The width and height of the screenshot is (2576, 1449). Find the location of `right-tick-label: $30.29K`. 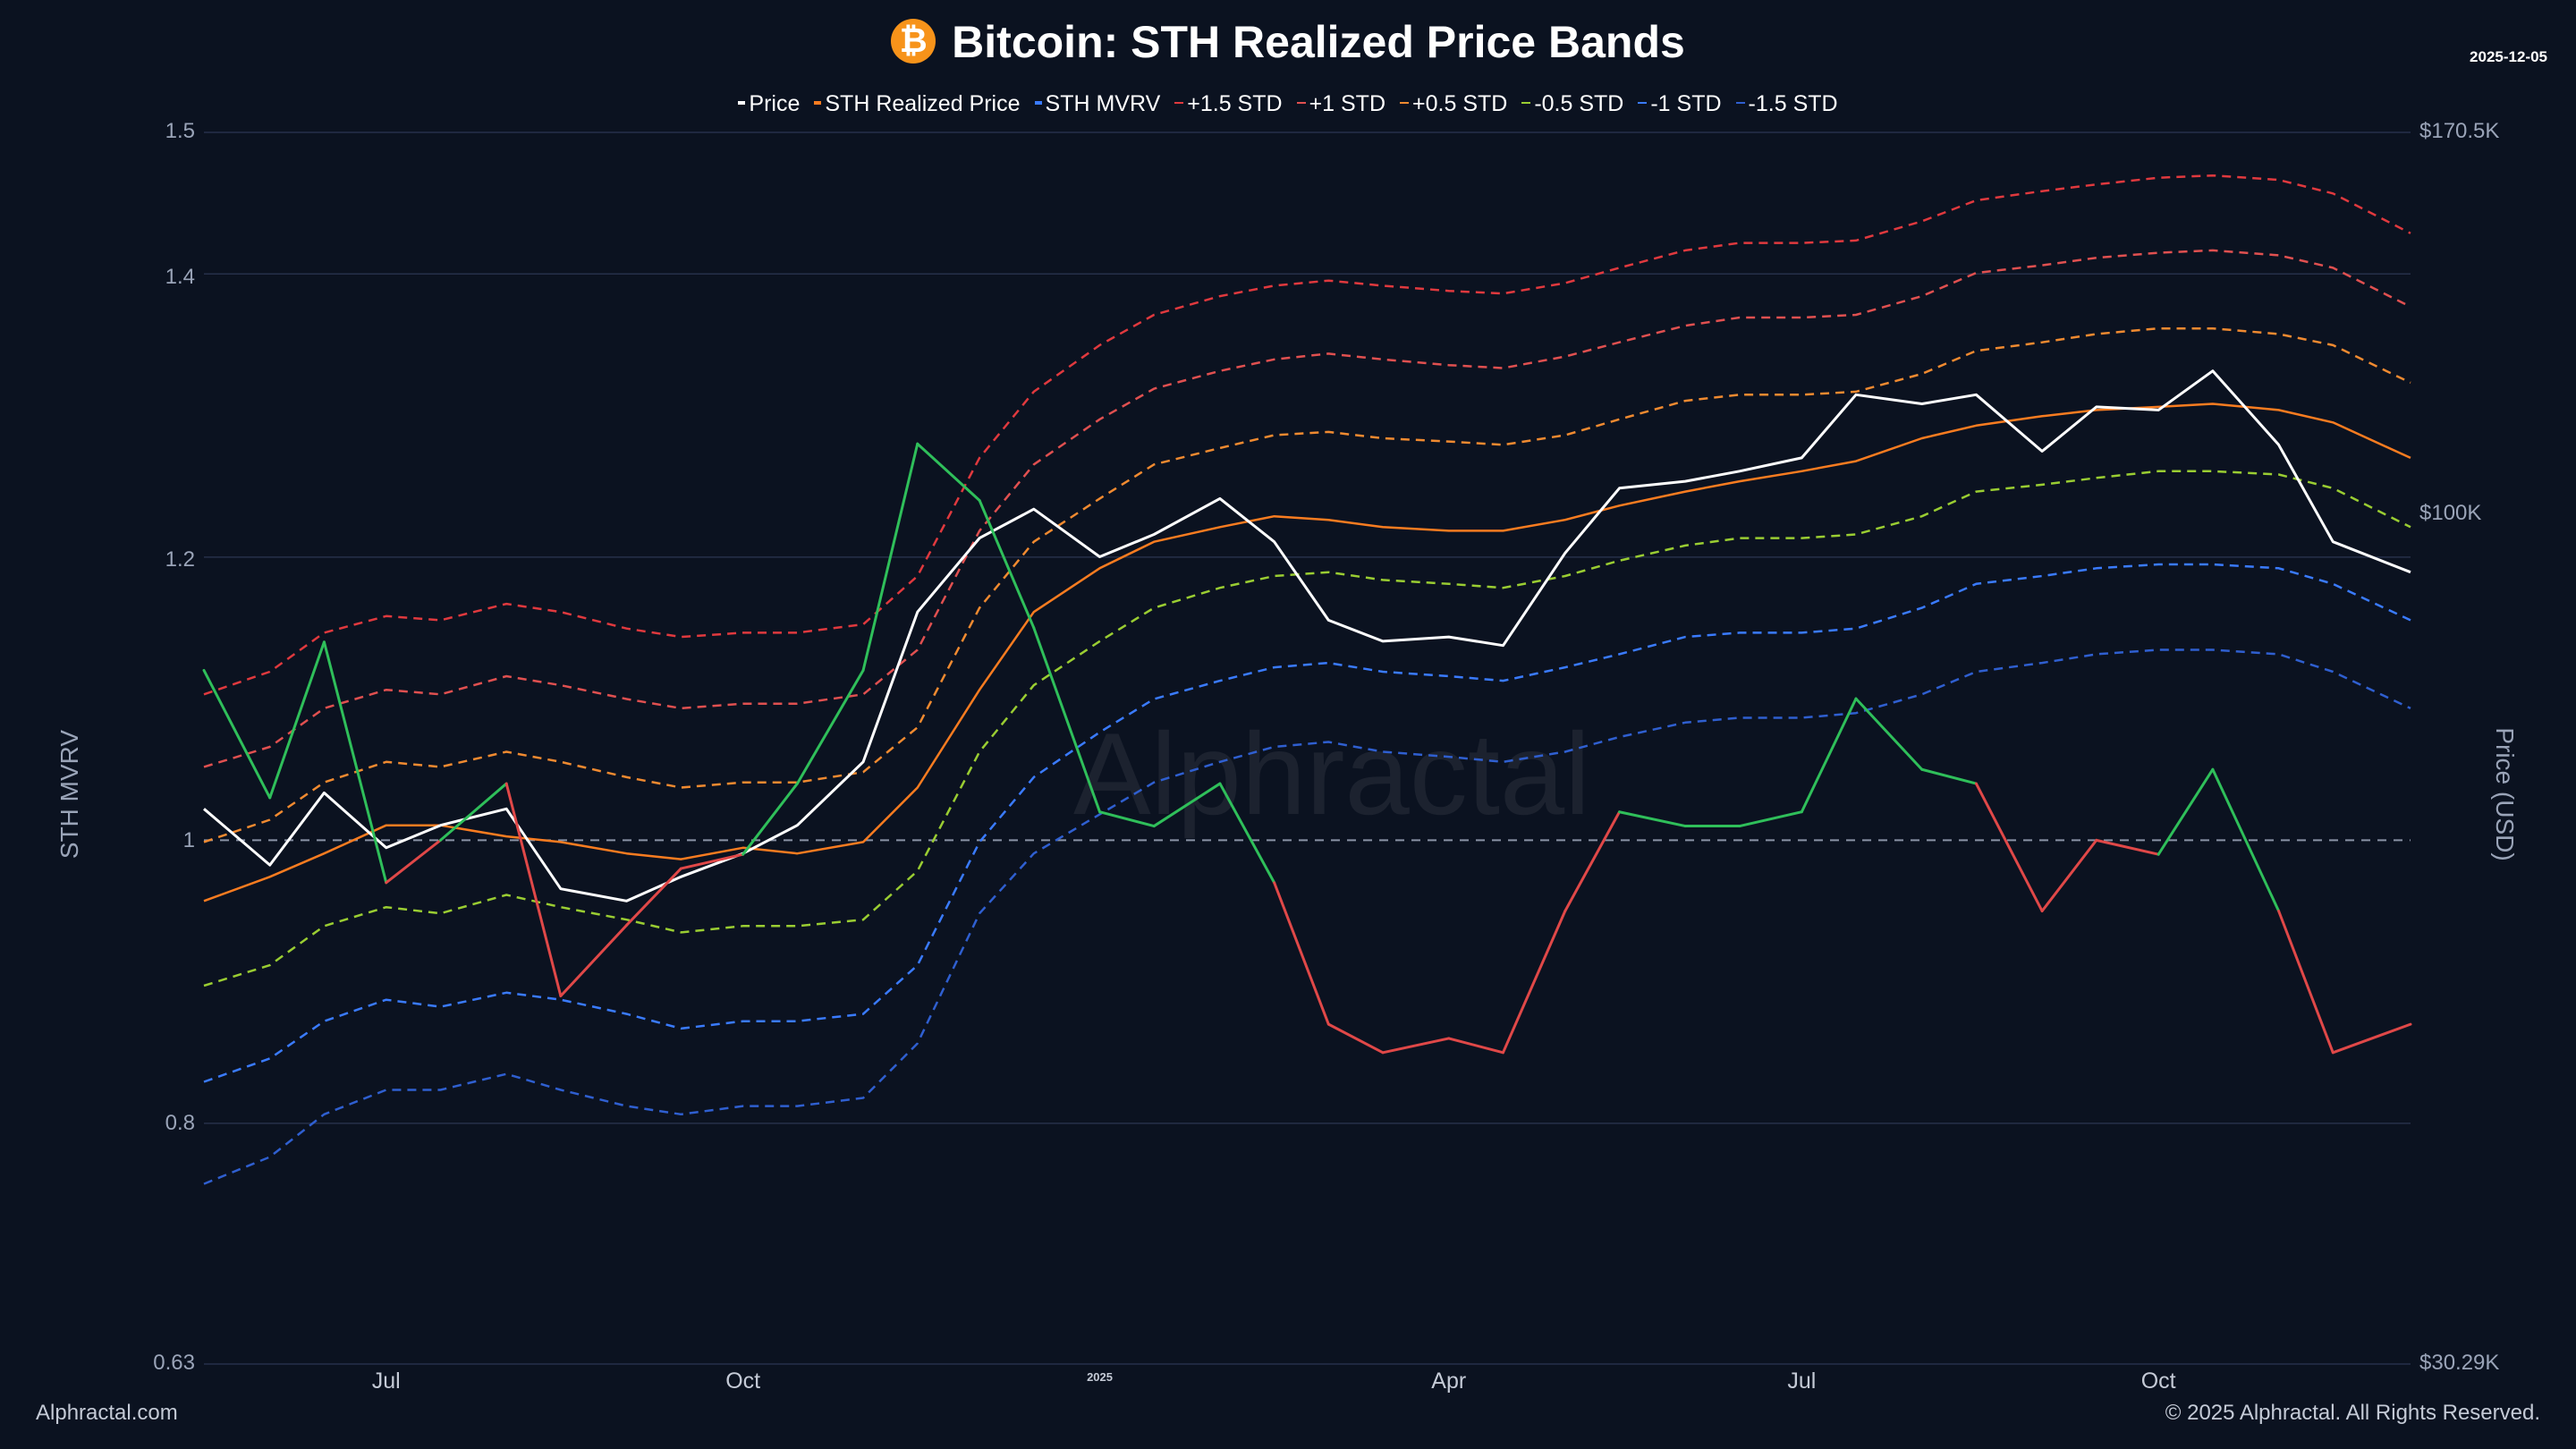

right-tick-label: $30.29K is located at coordinates (2459, 1363).